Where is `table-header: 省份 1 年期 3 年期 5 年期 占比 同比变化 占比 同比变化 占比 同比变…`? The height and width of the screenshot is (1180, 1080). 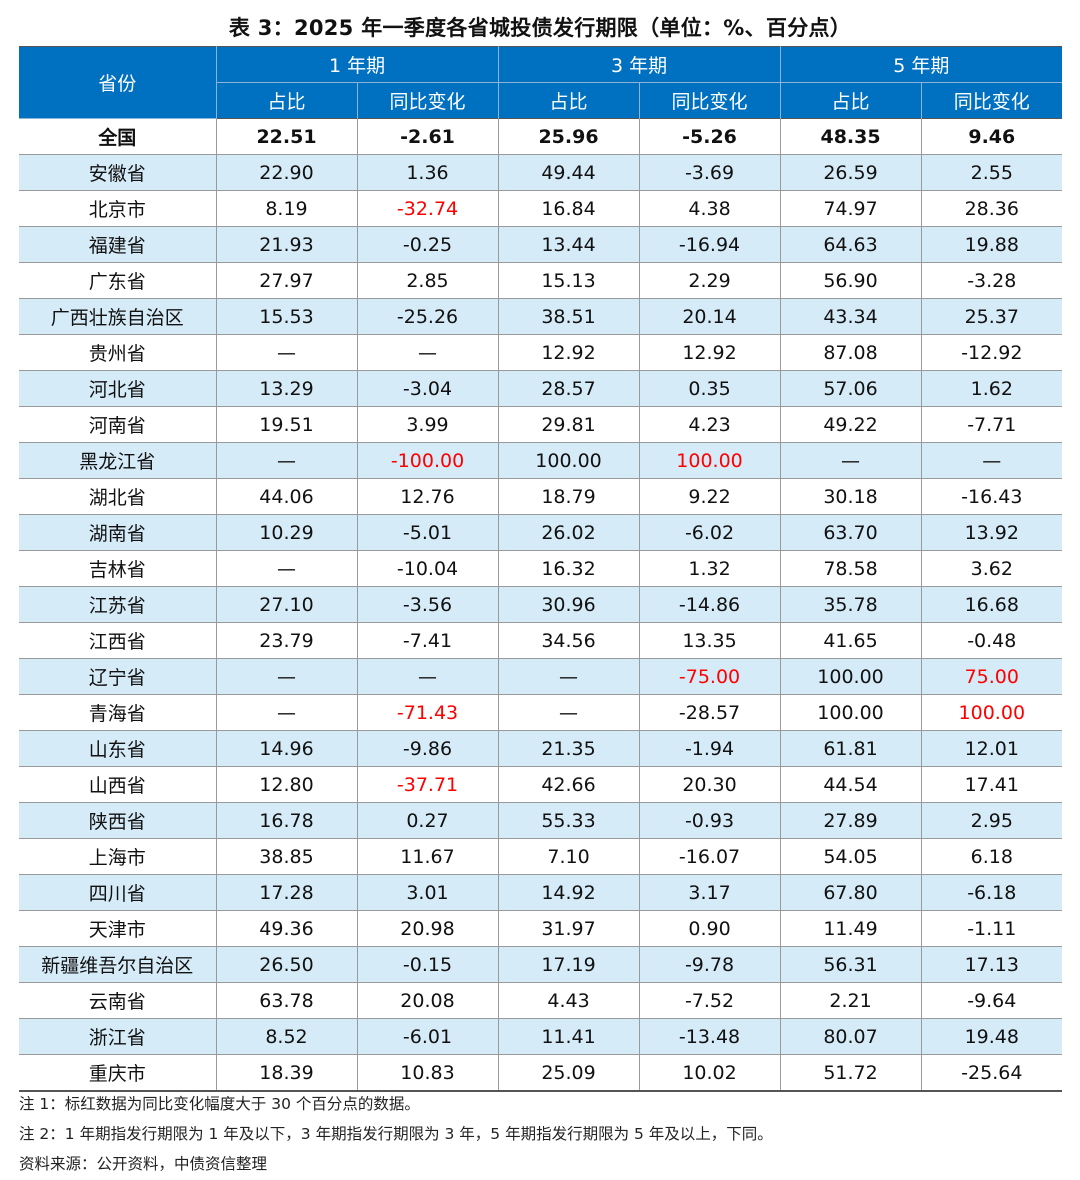
table-header: 省份 1 年期 3 年期 5 年期 占比 同比变化 占比 同比变化 占比 同比变… is located at coordinates (541, 82).